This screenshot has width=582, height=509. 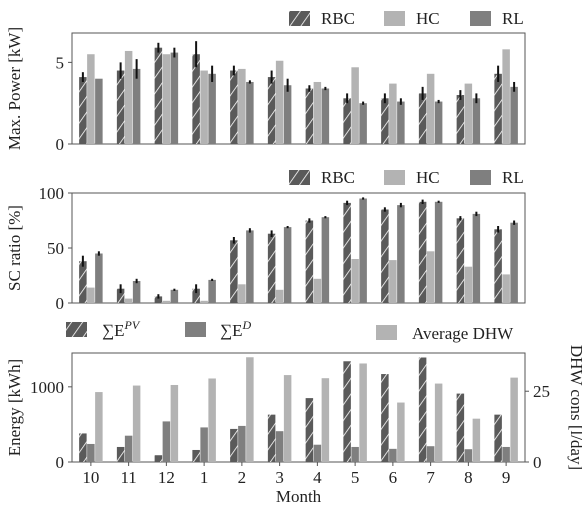 I want to click on legend-label-dhw: Average DHW, so click(x=463, y=333).